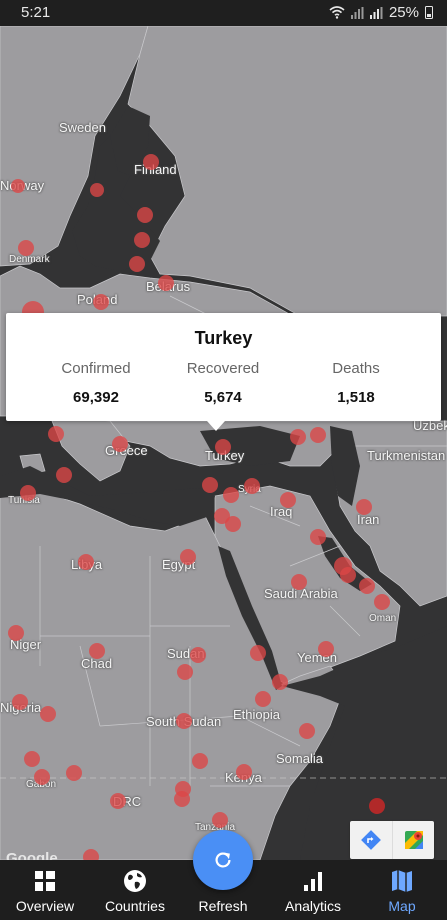 The image size is (447, 920). Describe the element at coordinates (357, 12) in the screenshot. I see `signal-icon` at that location.